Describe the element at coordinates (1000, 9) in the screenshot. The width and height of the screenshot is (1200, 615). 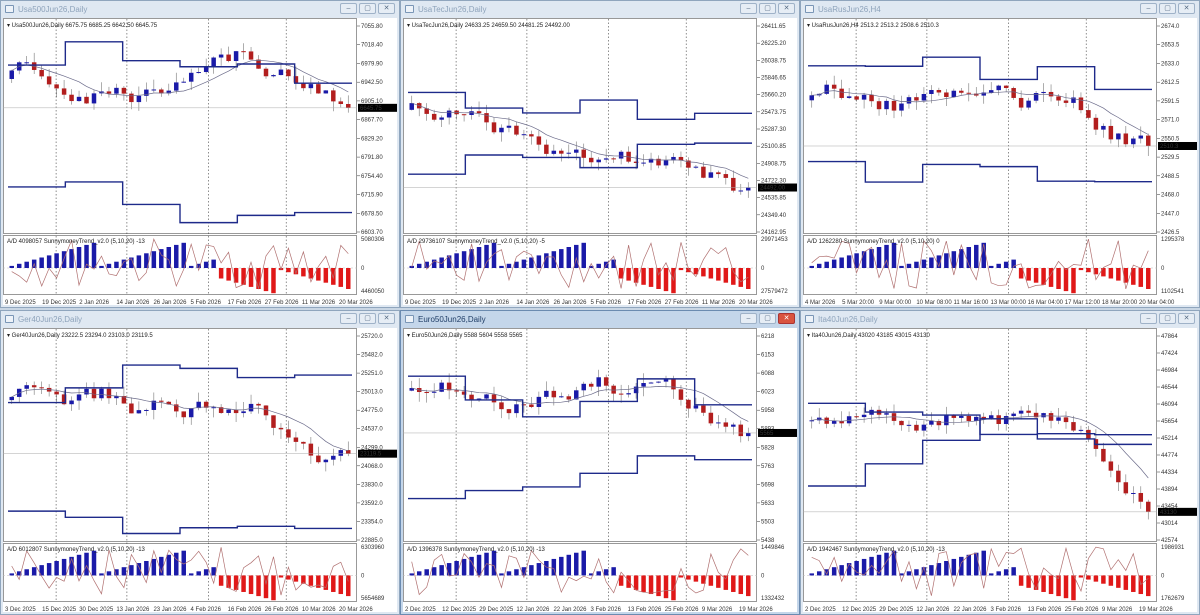
I see `window-titlebar: UsaRusJun26,H4 – ▢ ✕` at that location.